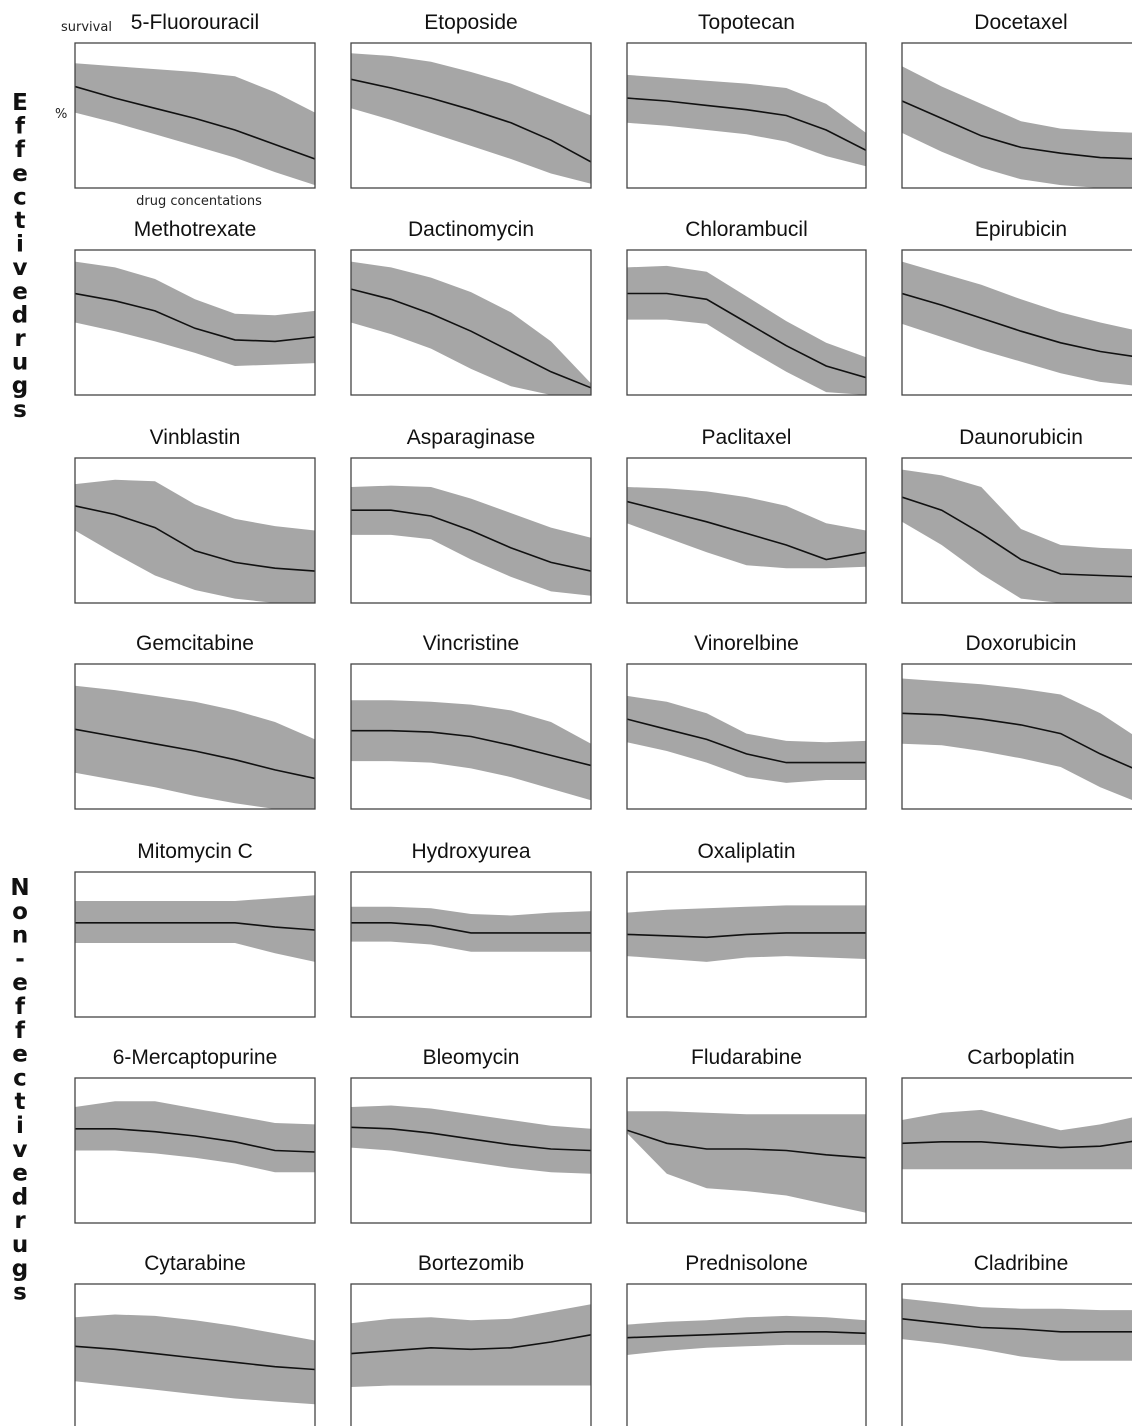  What do you see at coordinates (746, 22) in the screenshot?
I see `panel-title: Topotecan` at bounding box center [746, 22].